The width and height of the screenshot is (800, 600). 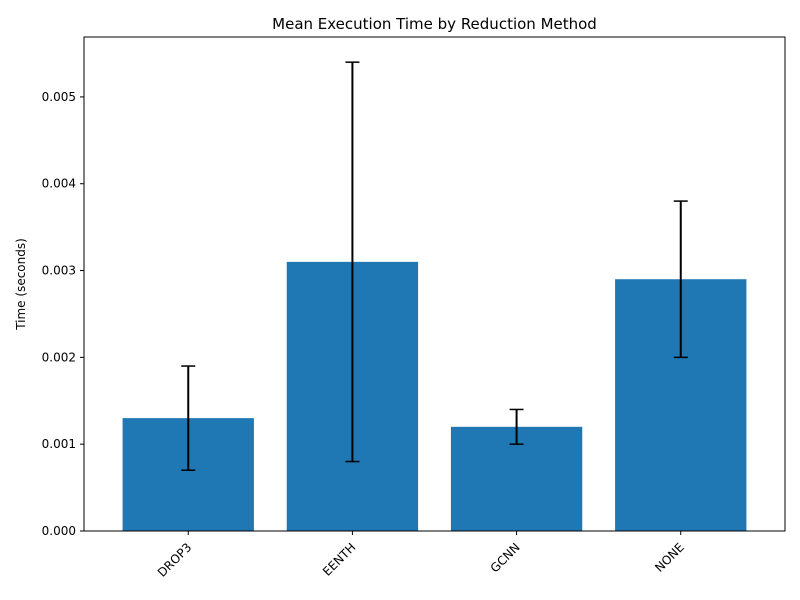 I want to click on y-tick-label: 0.001, so click(x=59, y=444).